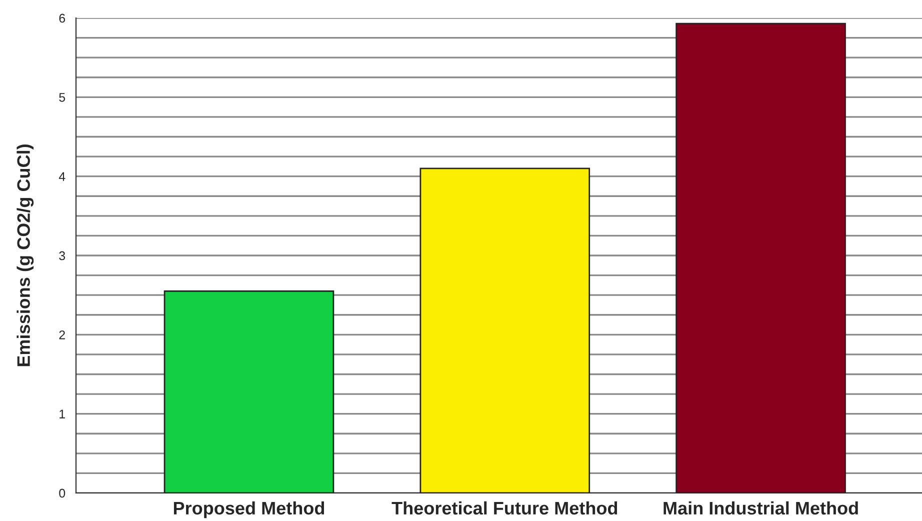 This screenshot has width=922, height=521. Describe the element at coordinates (761, 508) in the screenshot. I see `x-tick-label: Main Industrial Method` at that location.